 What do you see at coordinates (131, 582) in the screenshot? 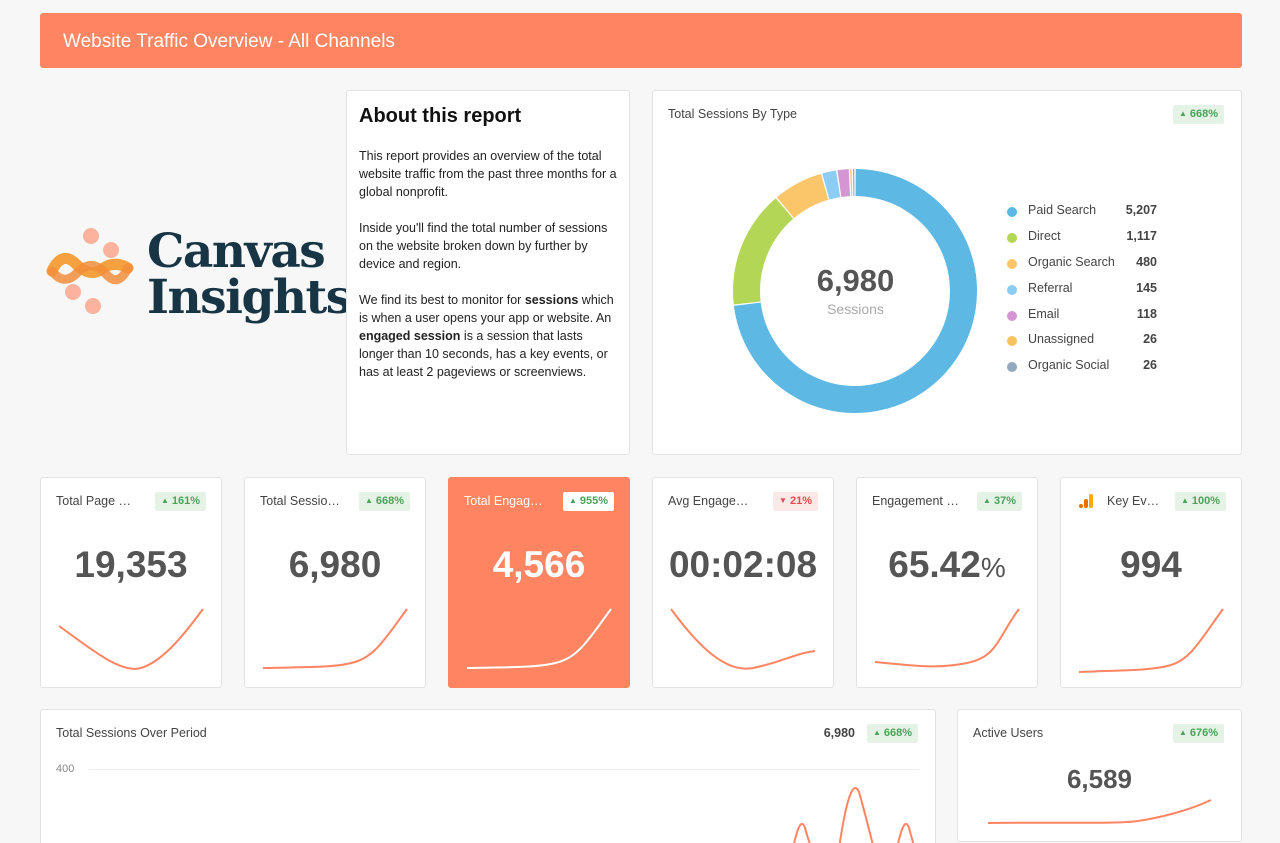
I see `kpi-card: Total Page … ▲ 161% 19,353` at bounding box center [131, 582].